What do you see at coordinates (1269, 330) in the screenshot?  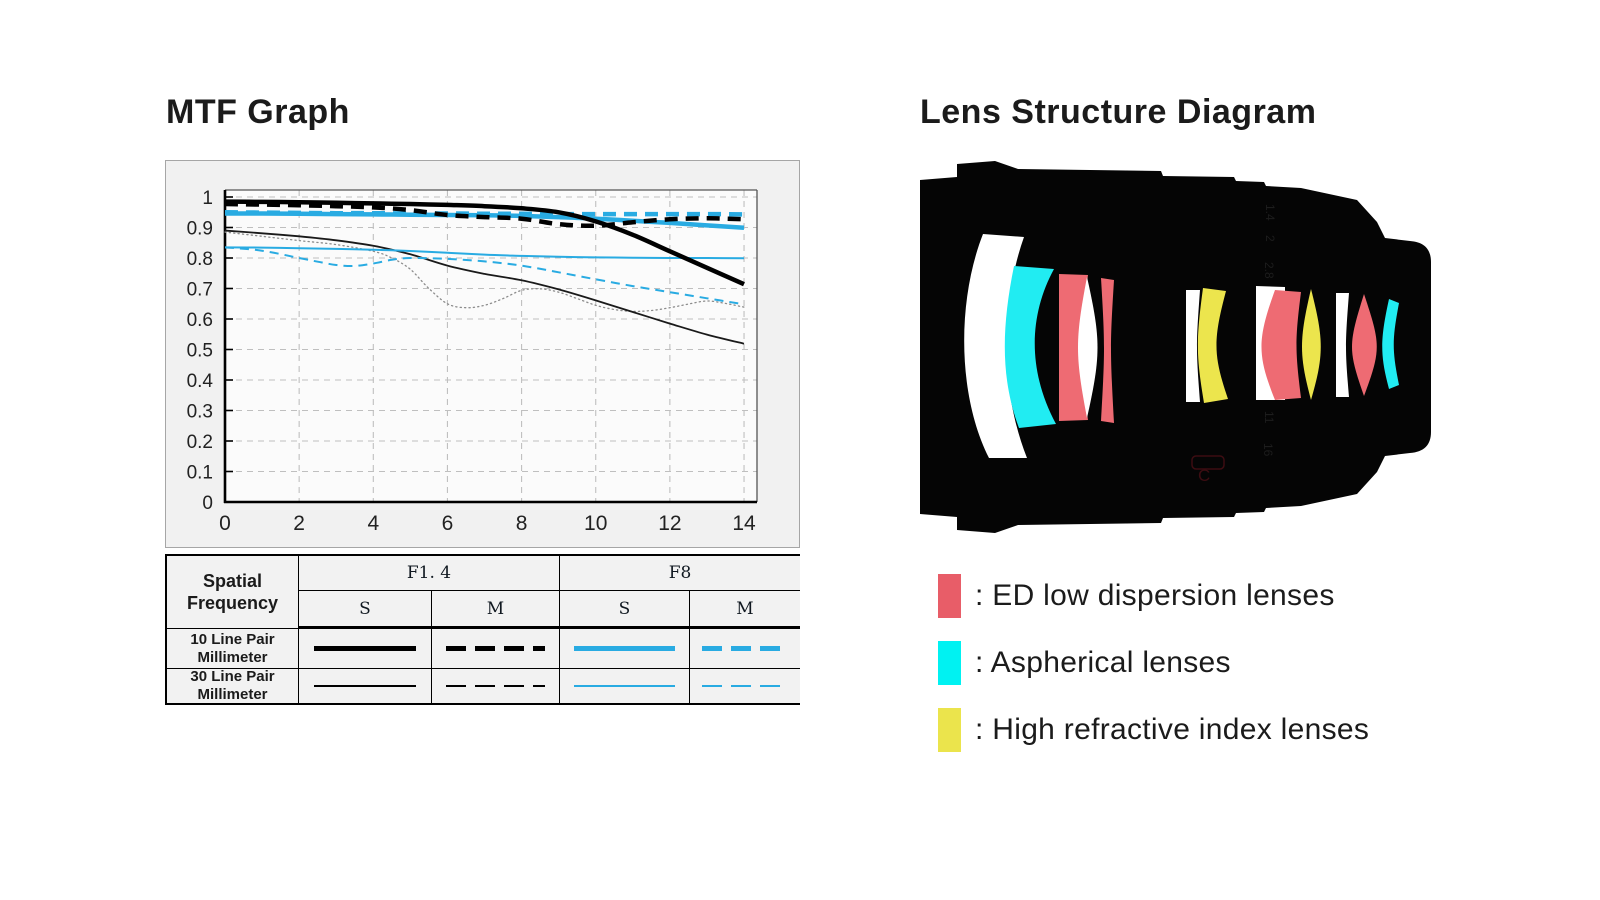 I see `aperture-scale-markings: 1.4 2 2.8 11 16` at bounding box center [1269, 330].